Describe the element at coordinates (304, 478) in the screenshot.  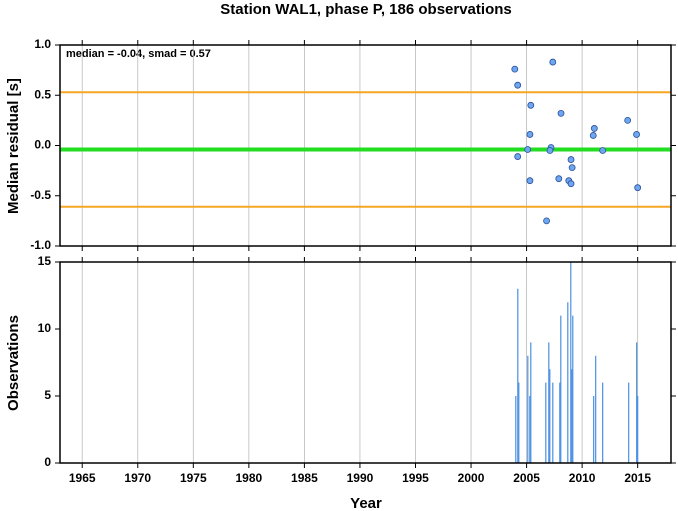
I see `x-tick-label: 1985` at that location.